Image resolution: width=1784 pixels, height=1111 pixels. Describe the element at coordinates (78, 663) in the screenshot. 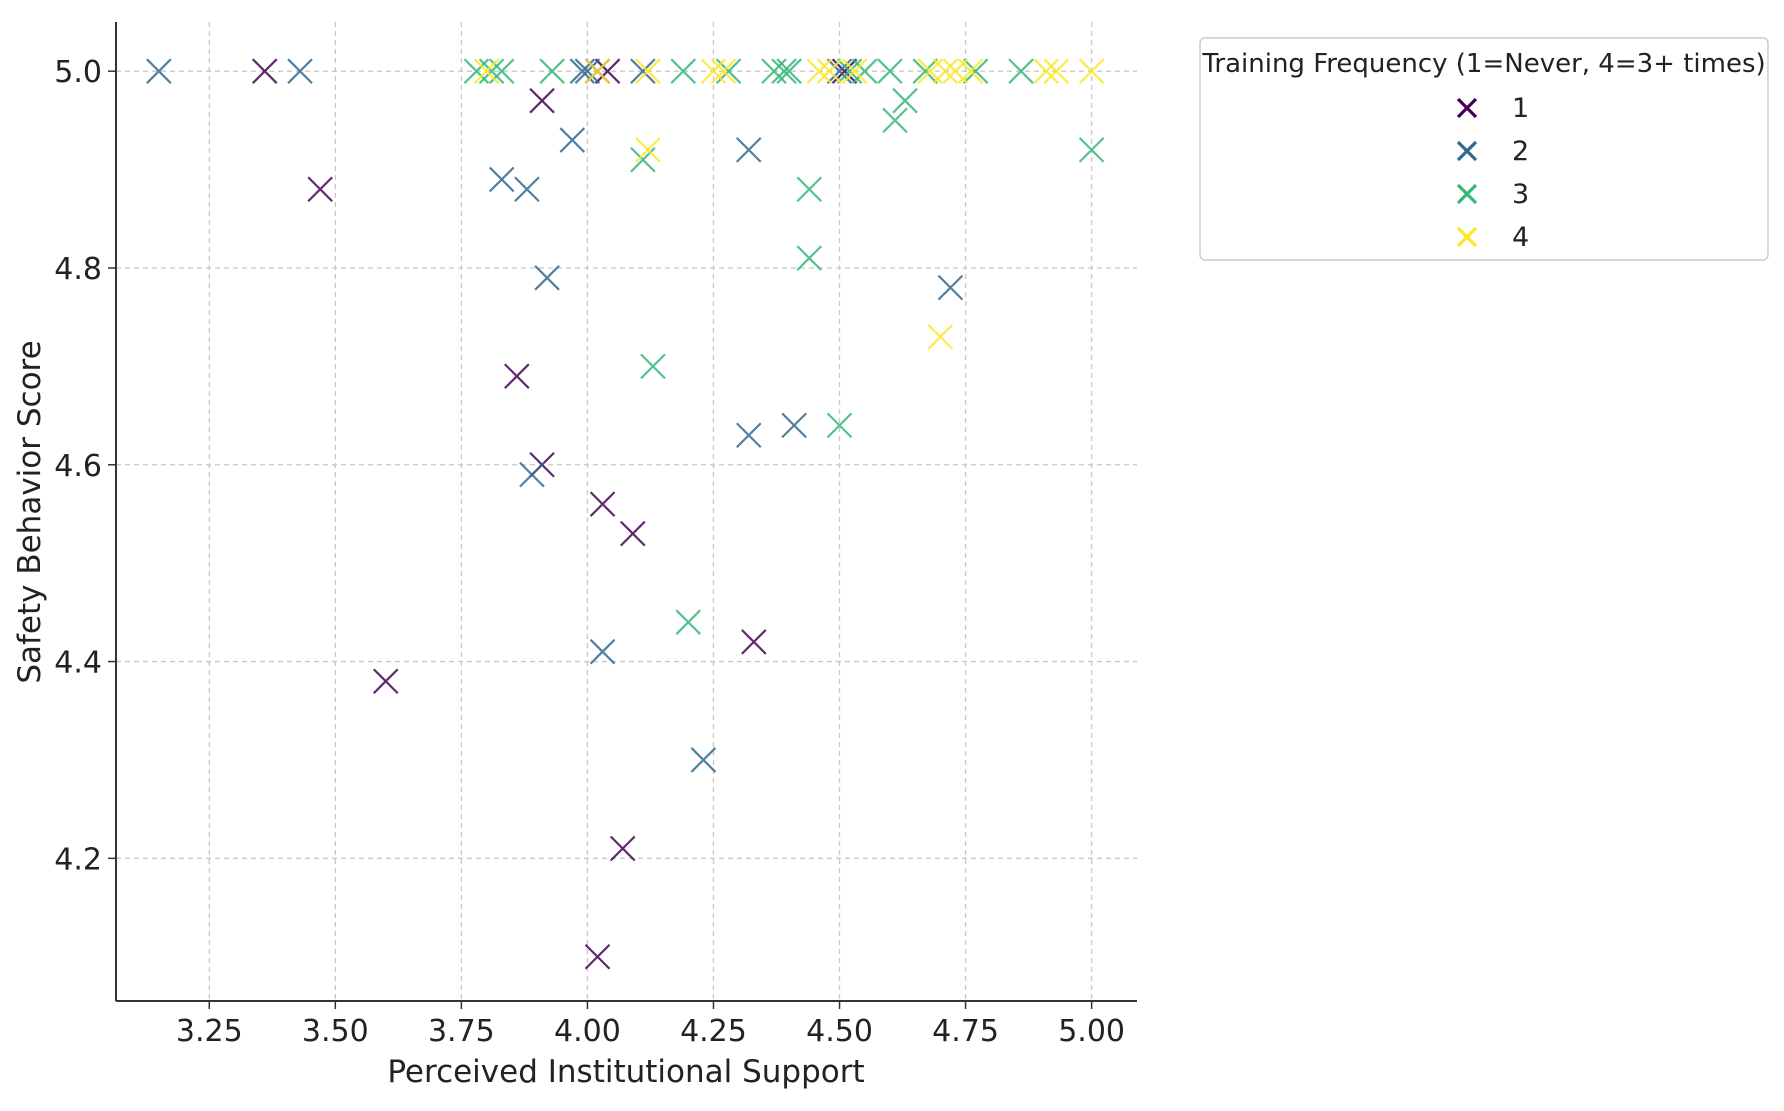

I see `y-tick-label: 4.4` at that location.